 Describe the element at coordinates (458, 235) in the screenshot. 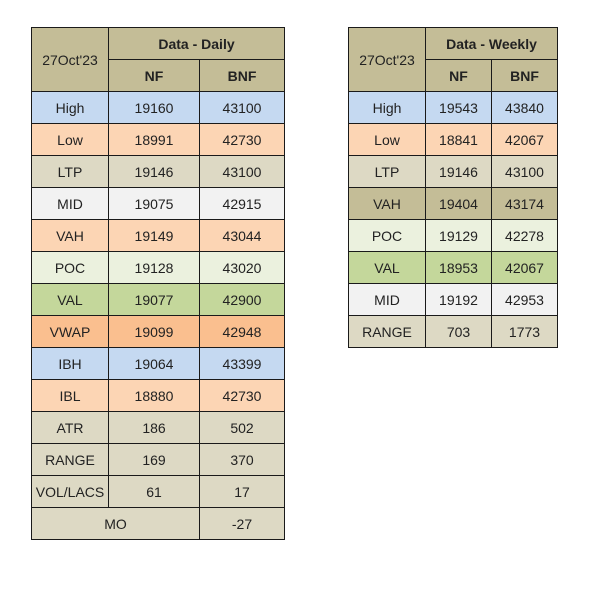

I see `weekly-nf-cell: 19129` at that location.